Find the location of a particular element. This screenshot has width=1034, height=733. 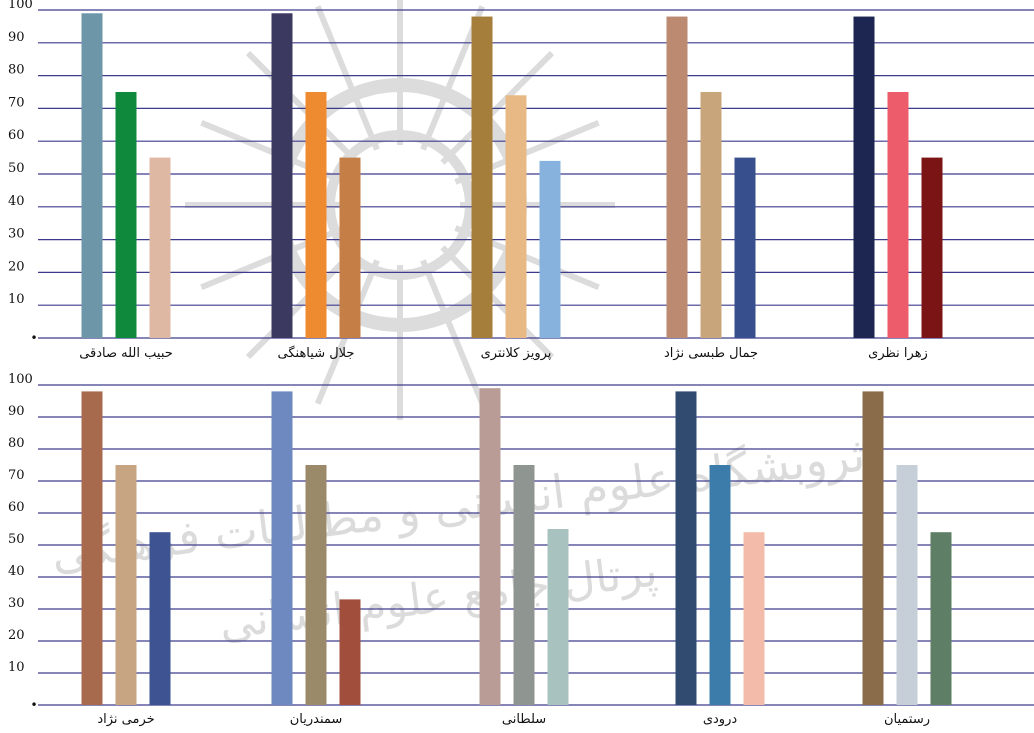

category-label: جلال شیاهنگی is located at coordinates (316, 353).